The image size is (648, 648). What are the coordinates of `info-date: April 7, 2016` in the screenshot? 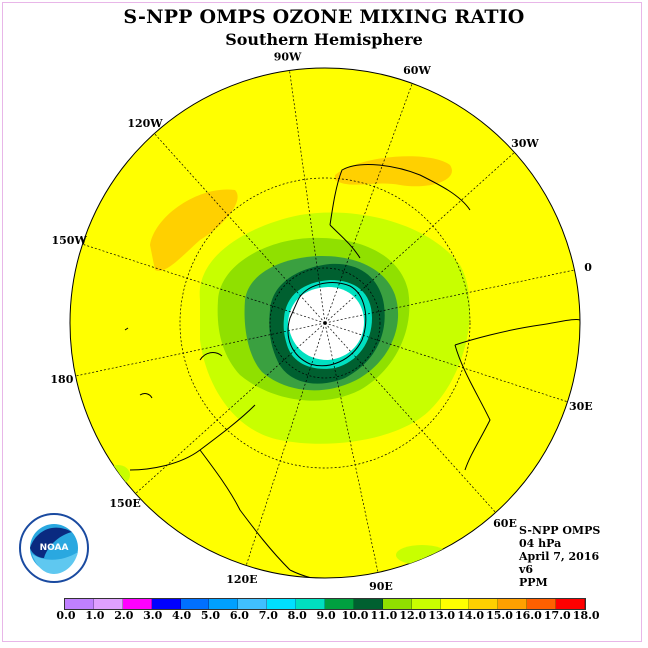 It's located at (559, 556).